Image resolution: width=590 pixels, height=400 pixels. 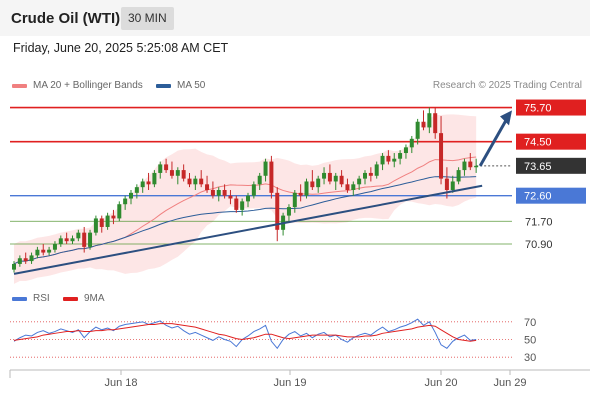 What do you see at coordinates (70, 298) in the screenshot?
I see `rsi-ma-swatch` at bounding box center [70, 298].